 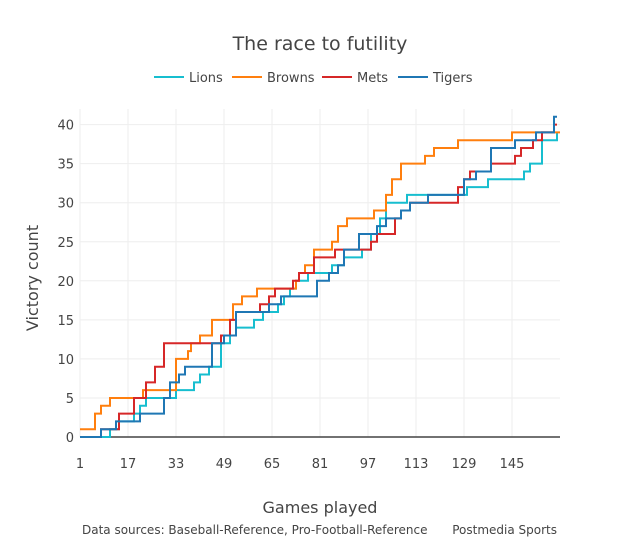 I want to click on x-tick-label: 97, so click(x=368, y=464).